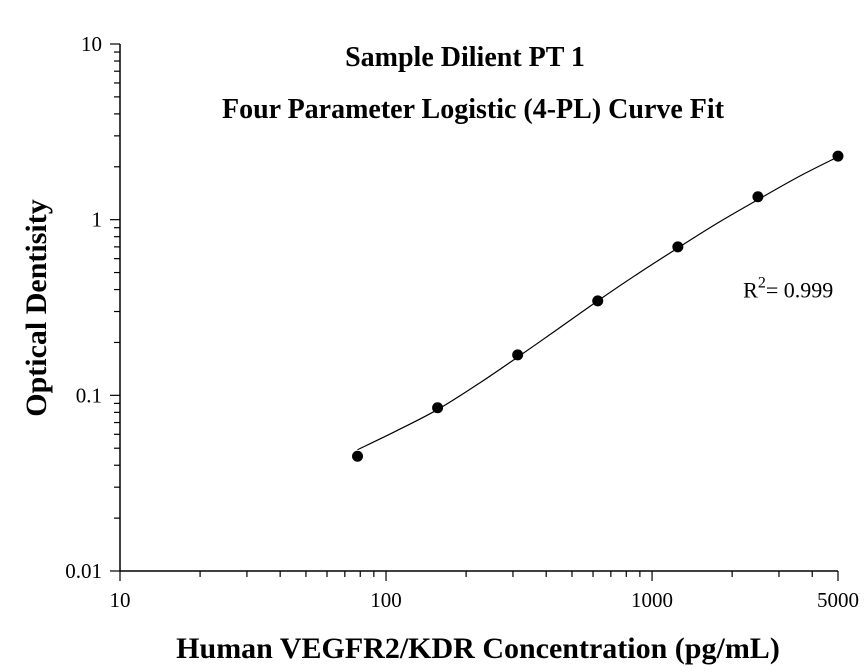  I want to click on y-tick-label: 10, so click(91, 44).